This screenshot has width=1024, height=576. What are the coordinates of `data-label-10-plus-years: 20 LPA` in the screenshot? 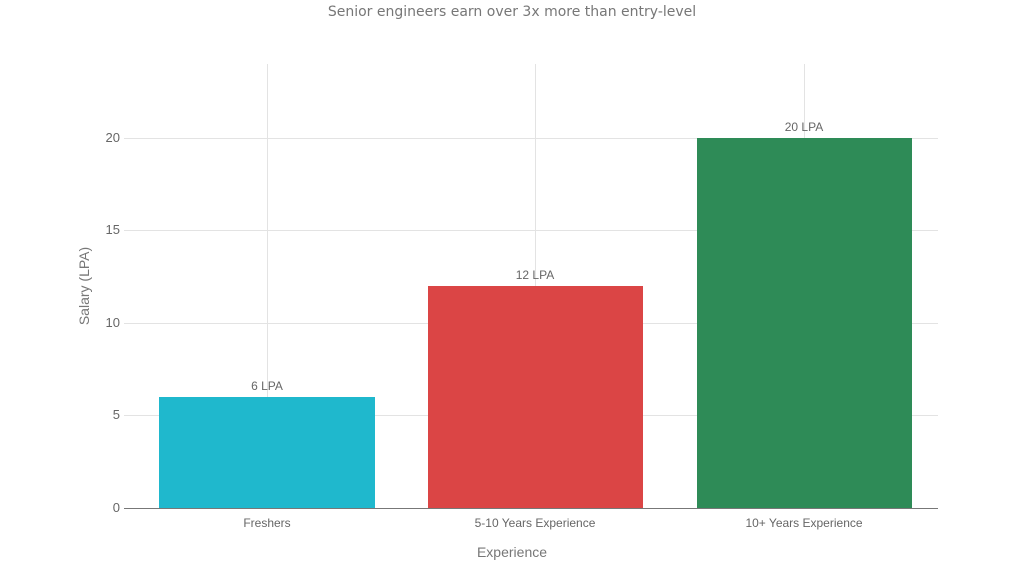 It's located at (804, 127).